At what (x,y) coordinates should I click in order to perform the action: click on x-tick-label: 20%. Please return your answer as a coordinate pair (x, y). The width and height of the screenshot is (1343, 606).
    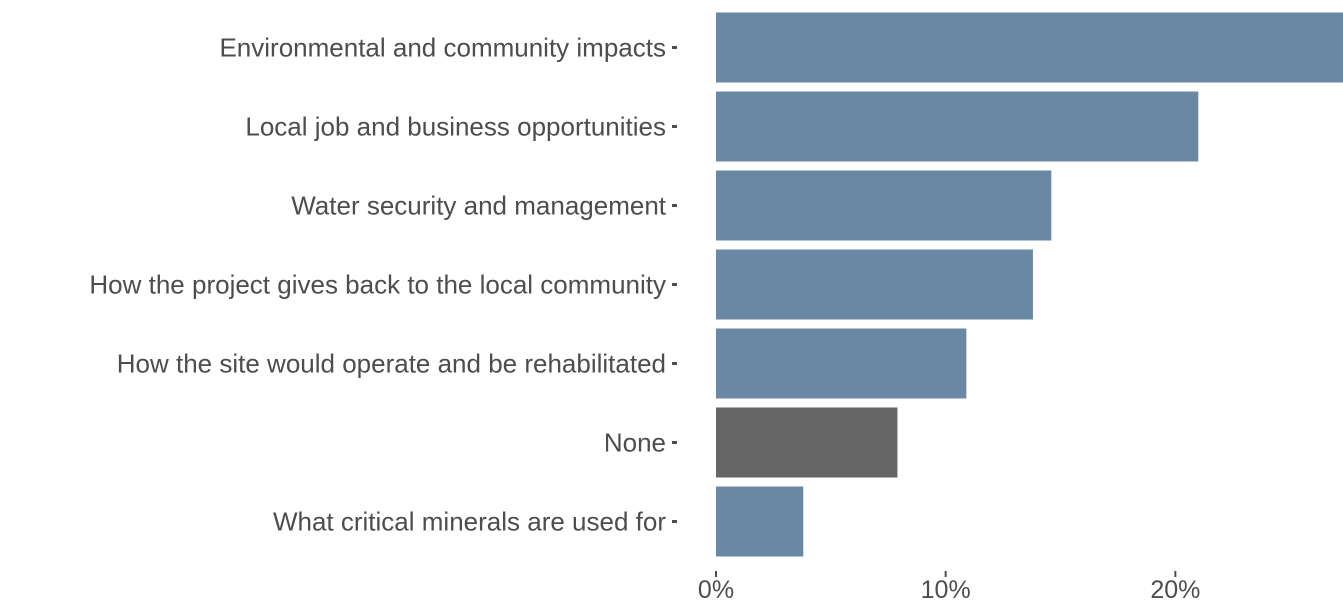
    Looking at the image, I should click on (1175, 590).